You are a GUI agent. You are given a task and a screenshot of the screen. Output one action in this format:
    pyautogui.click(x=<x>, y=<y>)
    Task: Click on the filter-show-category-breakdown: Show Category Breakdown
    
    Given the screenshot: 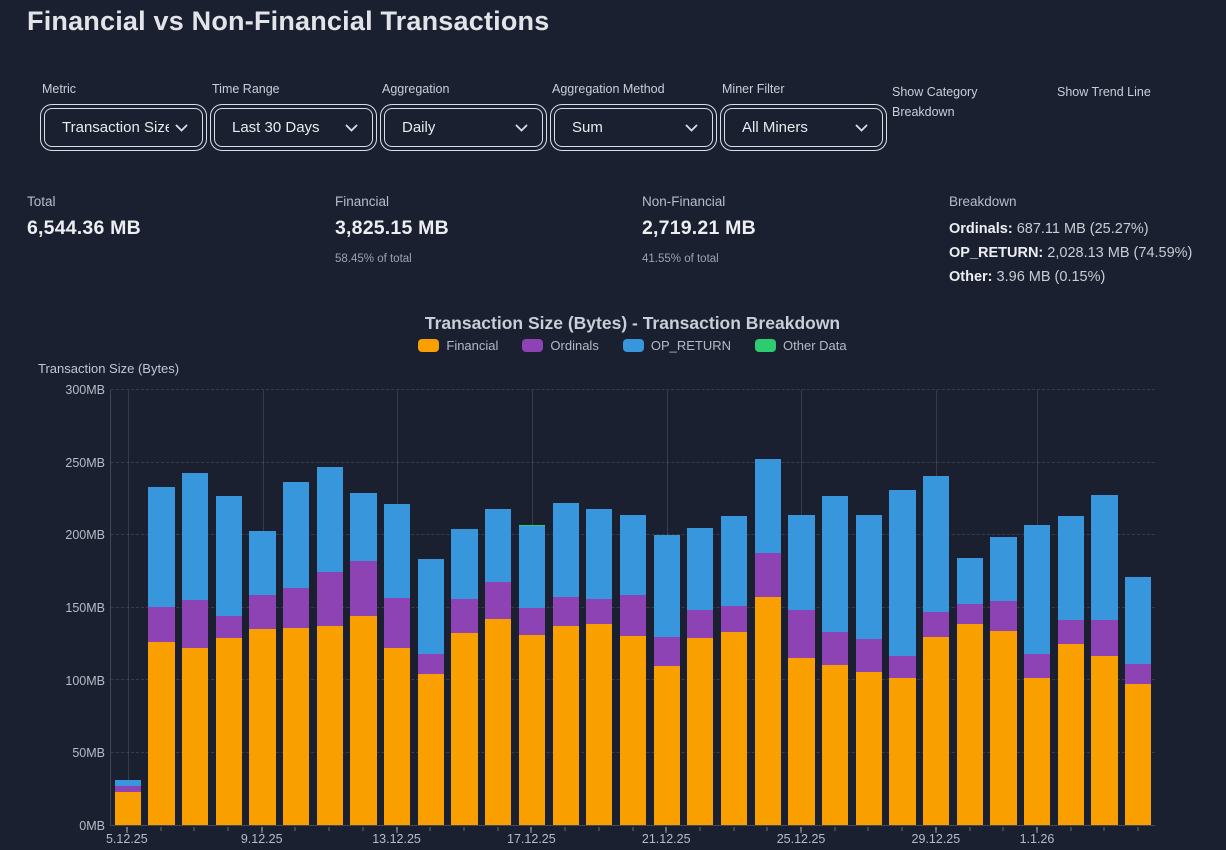 What is the action you would take?
    pyautogui.click(x=972, y=116)
    